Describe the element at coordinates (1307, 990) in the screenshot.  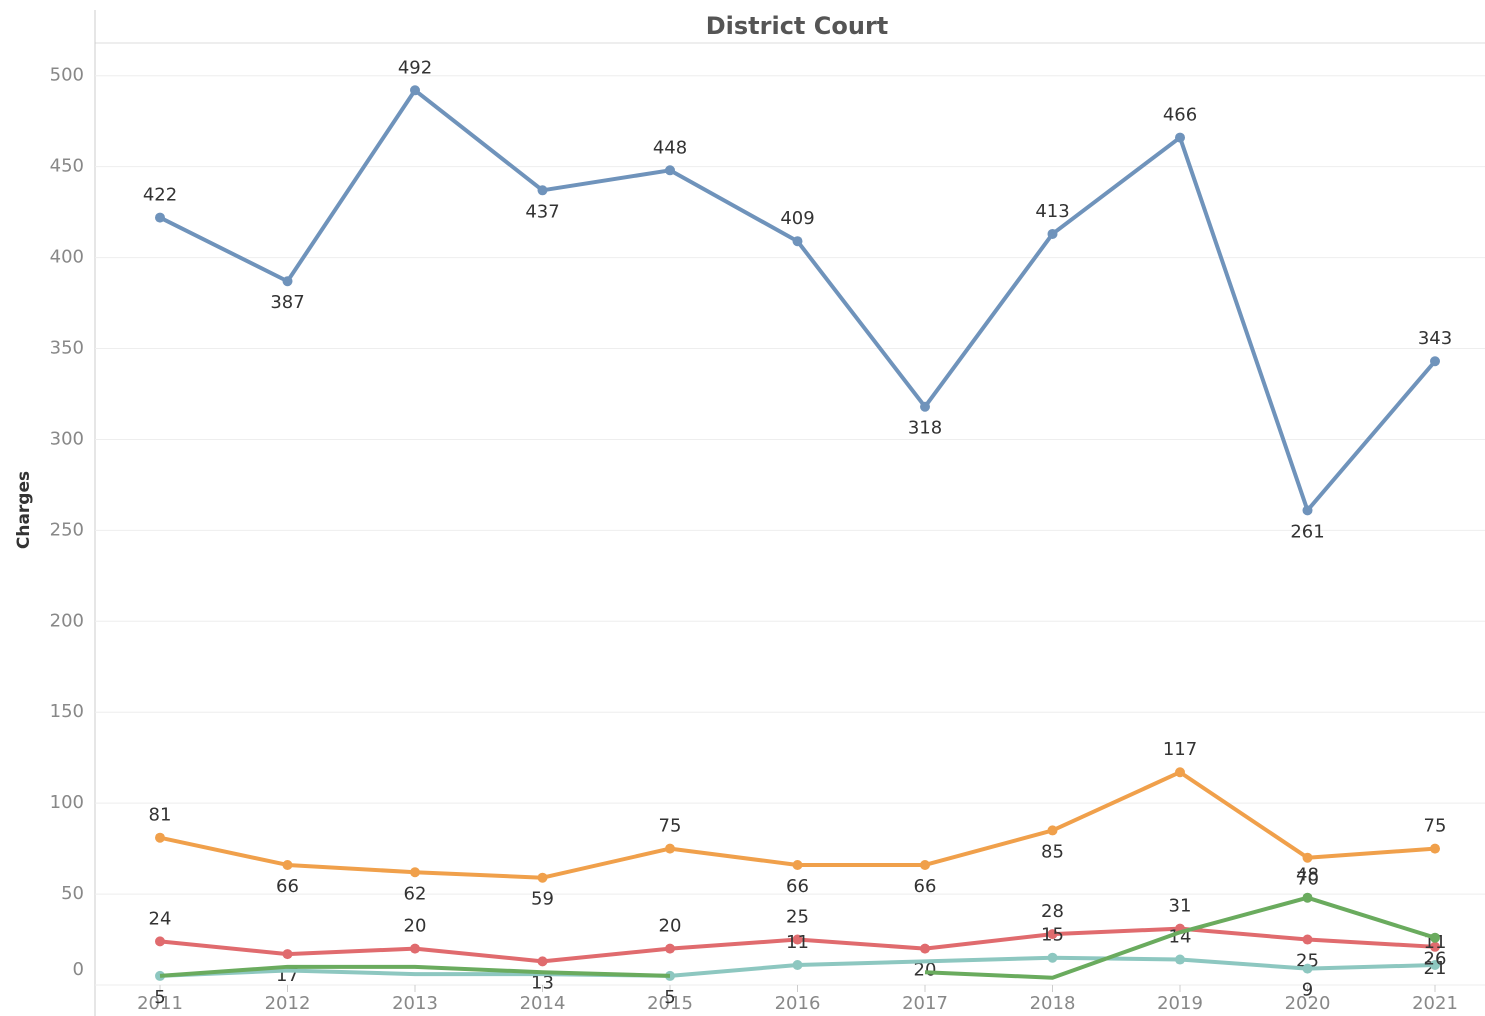
I see `data-label: 9` at that location.